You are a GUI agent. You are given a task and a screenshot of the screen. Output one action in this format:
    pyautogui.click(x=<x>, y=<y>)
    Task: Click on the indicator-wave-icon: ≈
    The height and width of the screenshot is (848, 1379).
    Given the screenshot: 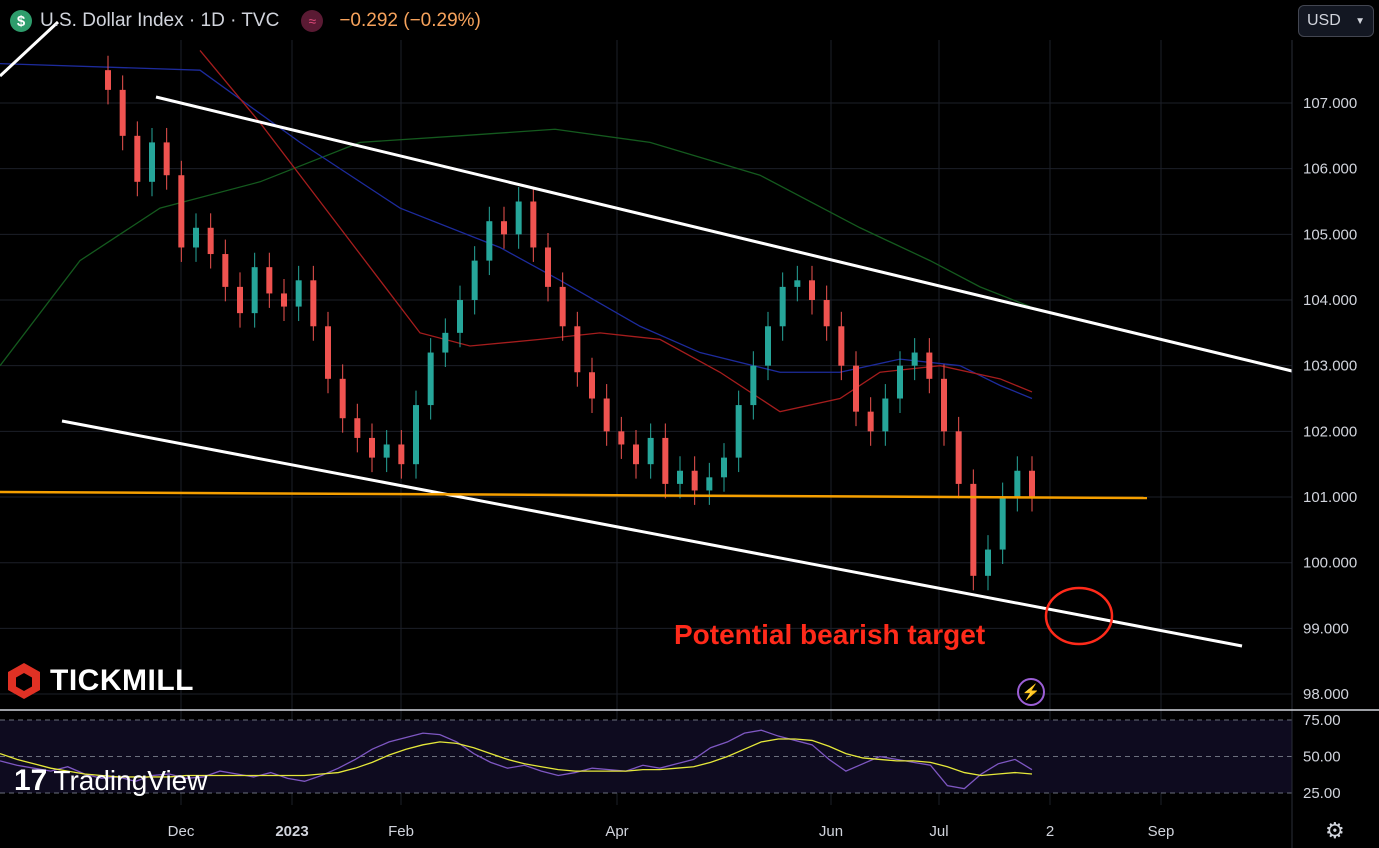 What is the action you would take?
    pyautogui.click(x=312, y=21)
    